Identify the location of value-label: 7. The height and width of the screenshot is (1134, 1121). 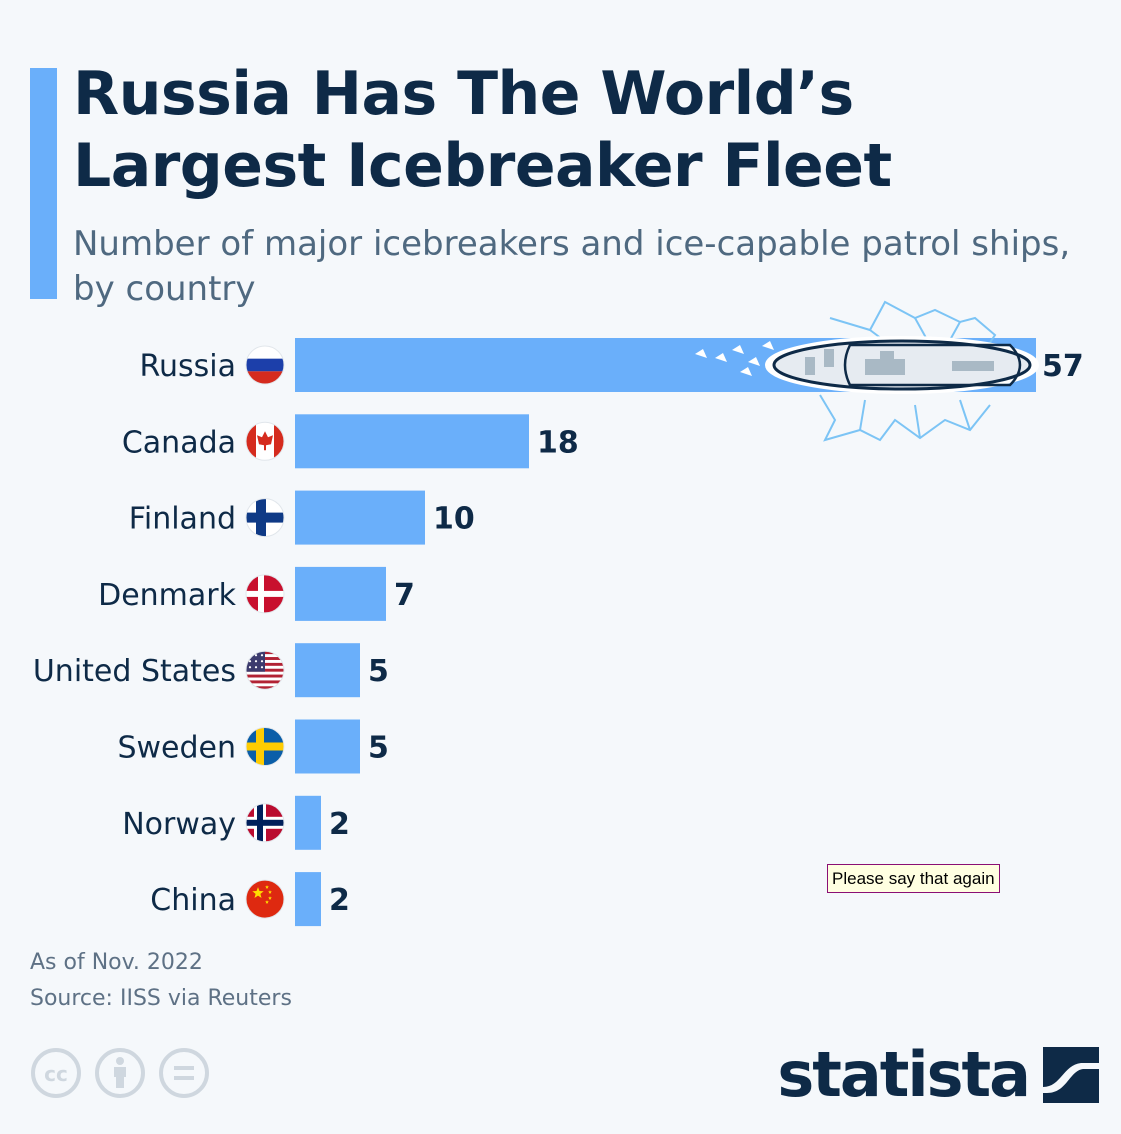
(404, 595).